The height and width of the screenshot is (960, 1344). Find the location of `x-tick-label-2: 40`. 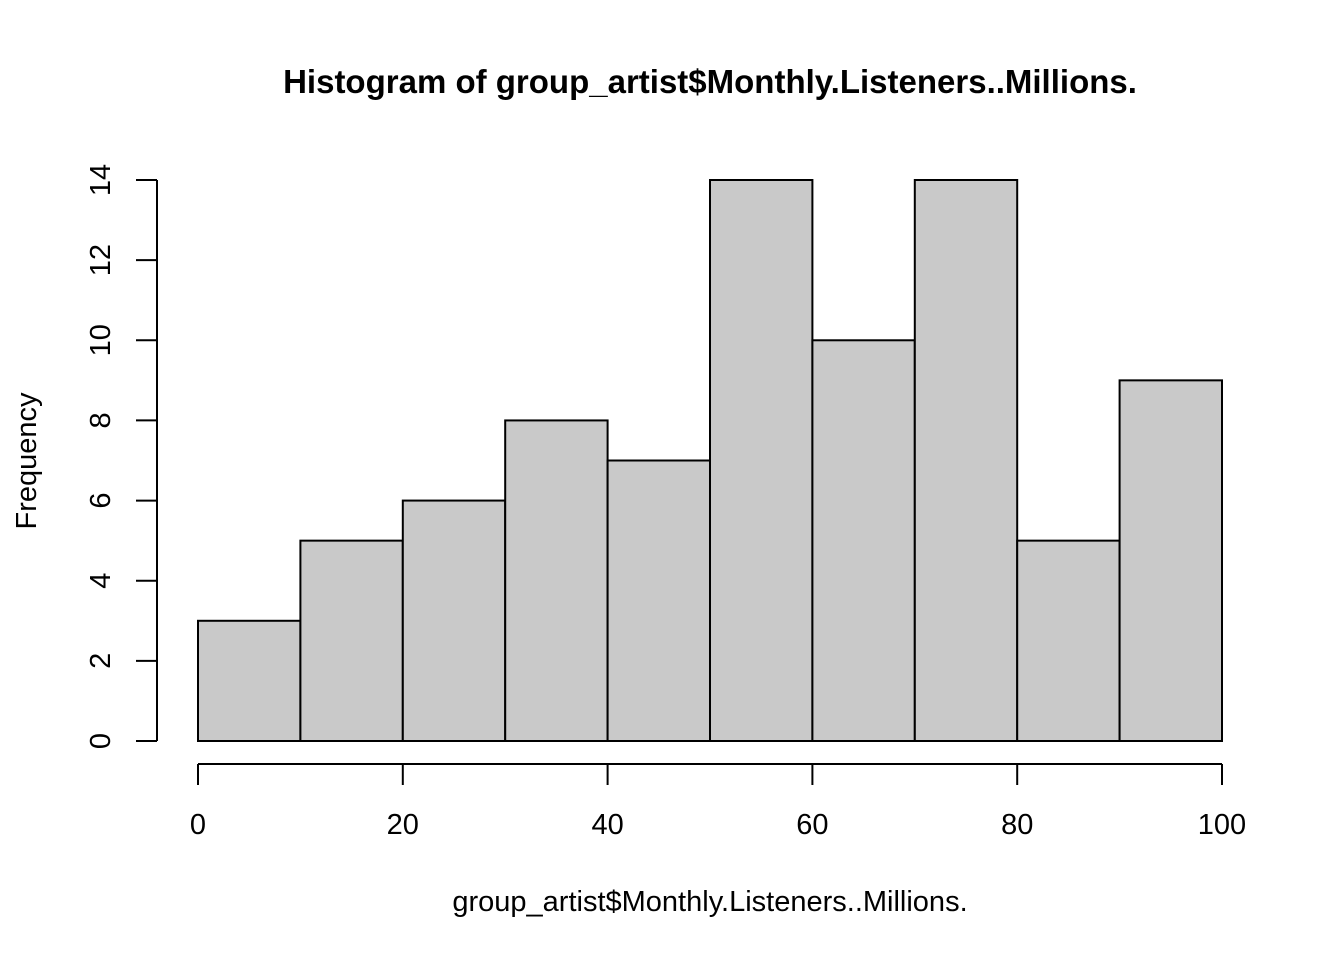

x-tick-label-2: 40 is located at coordinates (607, 825).